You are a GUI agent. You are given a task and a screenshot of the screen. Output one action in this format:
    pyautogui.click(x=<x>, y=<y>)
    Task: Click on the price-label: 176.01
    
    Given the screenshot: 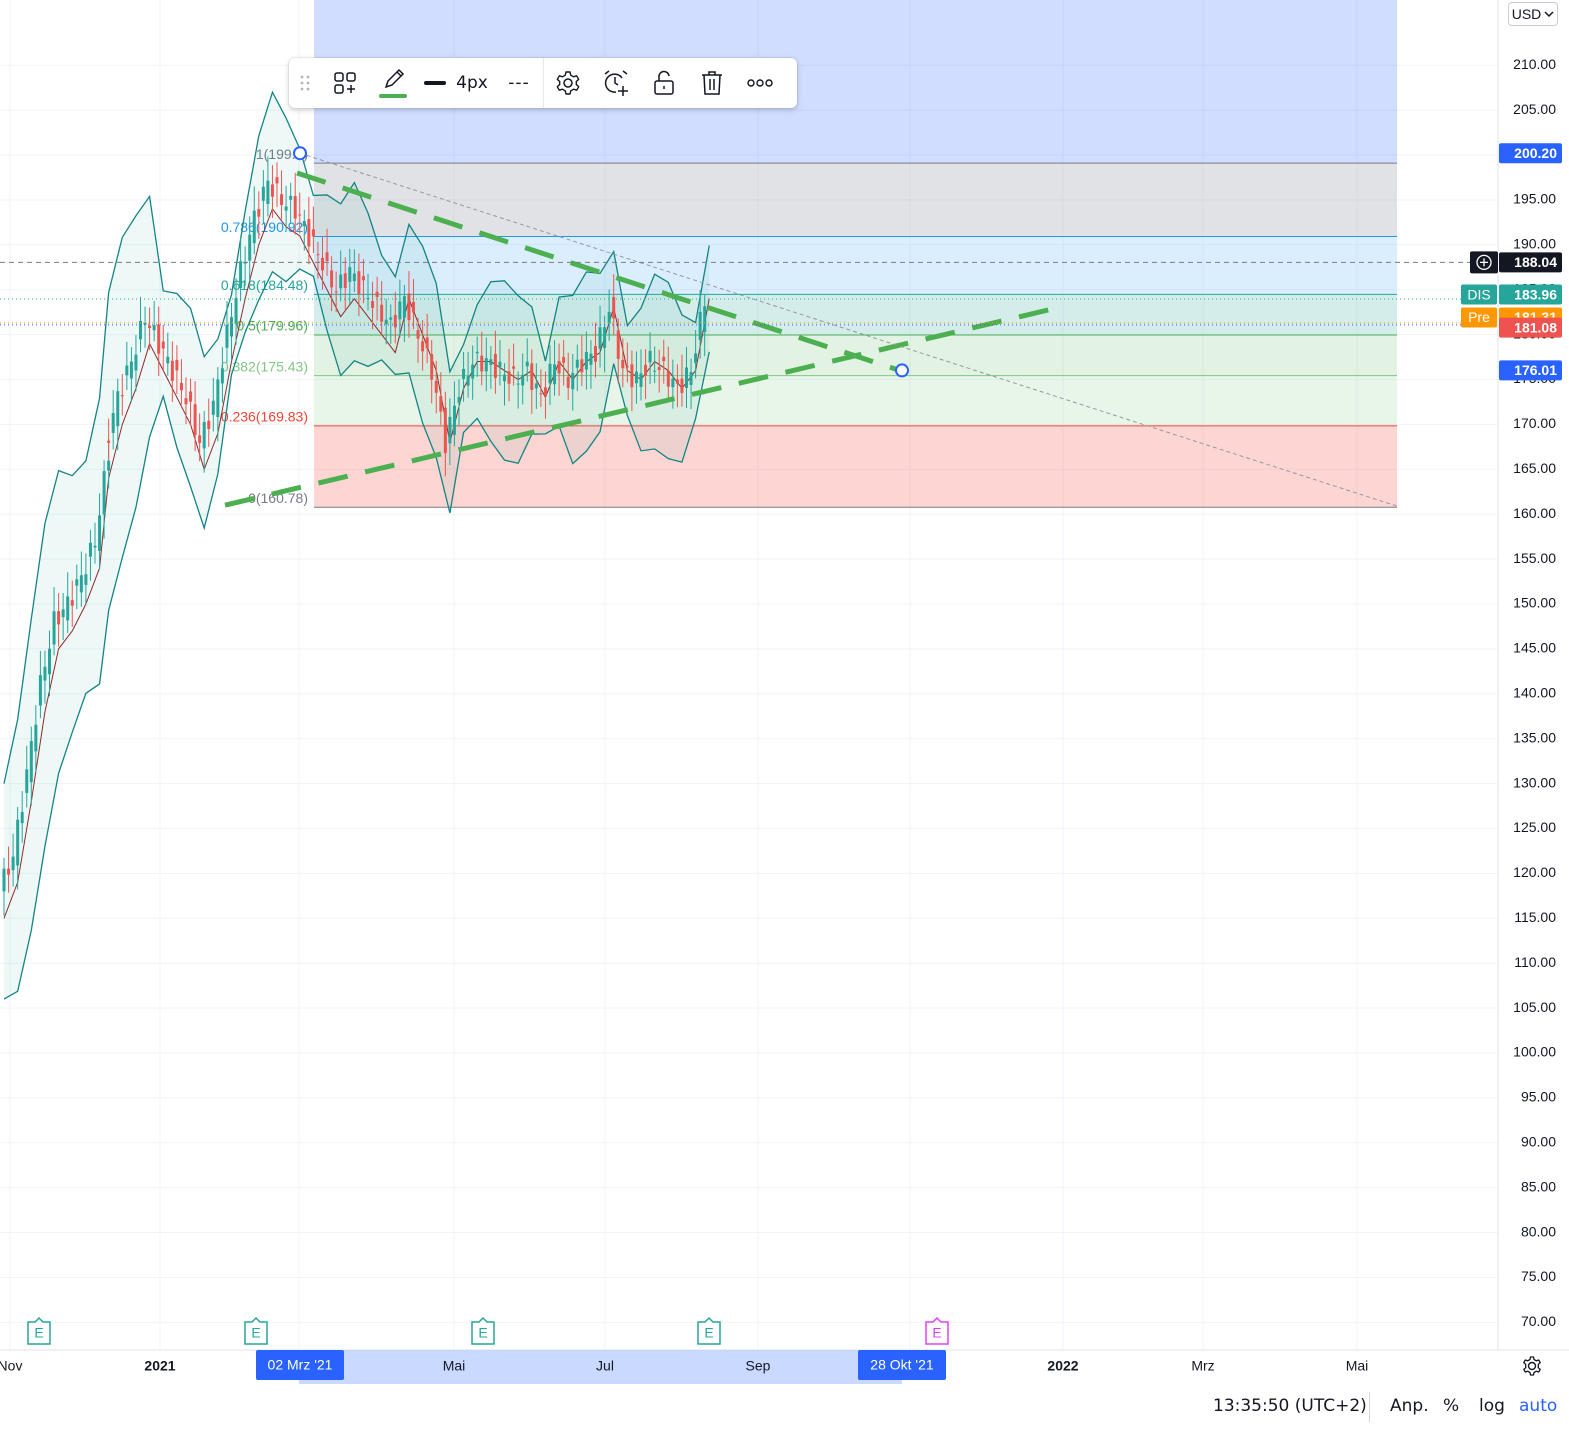 What is the action you would take?
    pyautogui.click(x=1530, y=370)
    